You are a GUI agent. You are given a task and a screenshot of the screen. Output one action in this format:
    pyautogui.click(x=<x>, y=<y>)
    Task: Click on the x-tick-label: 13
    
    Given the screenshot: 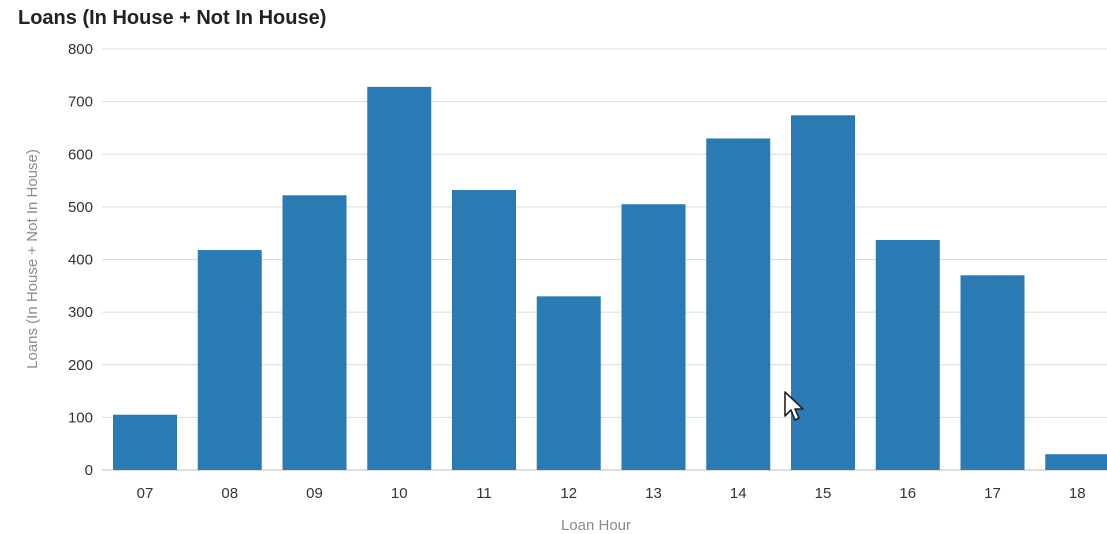 What is the action you would take?
    pyautogui.click(x=653, y=493)
    